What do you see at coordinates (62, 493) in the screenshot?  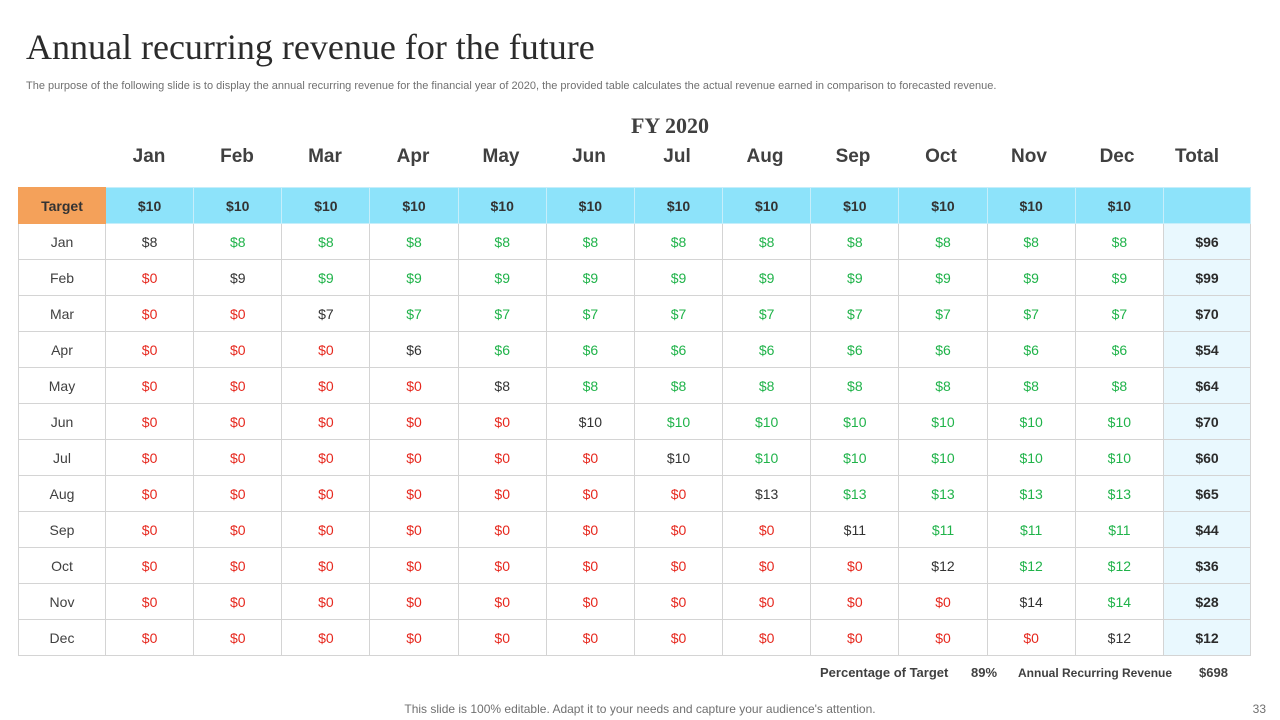 I see `row-label: Aug` at bounding box center [62, 493].